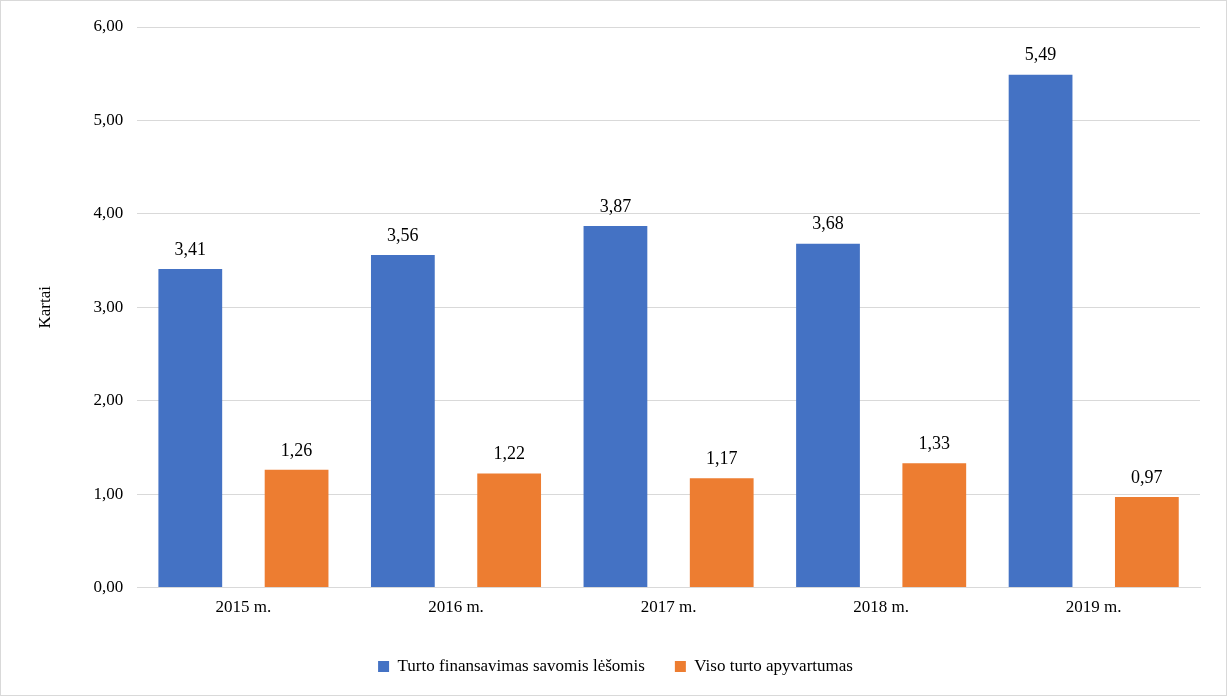  What do you see at coordinates (108, 587) in the screenshot?
I see `y-tick-label: 0,00` at bounding box center [108, 587].